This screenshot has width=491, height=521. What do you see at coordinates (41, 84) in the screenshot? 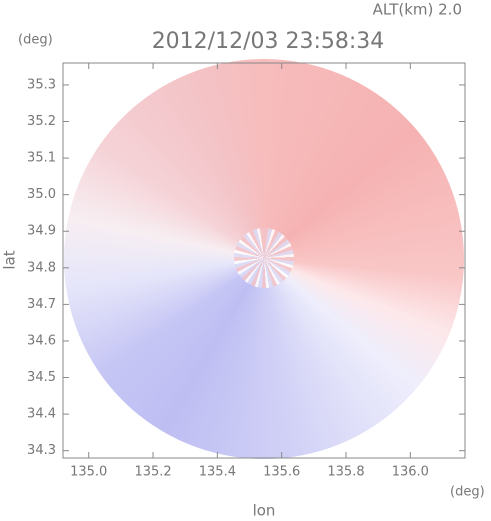
I see `y-tick-label: 35.3` at bounding box center [41, 84].